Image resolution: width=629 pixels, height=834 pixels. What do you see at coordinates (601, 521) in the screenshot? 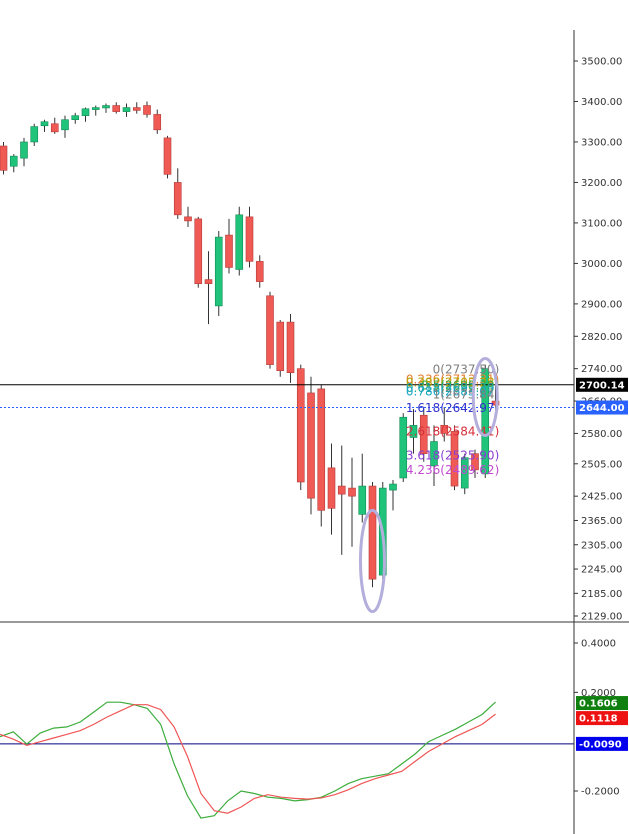
I see `price-tick-label: 2365.00` at bounding box center [601, 521].